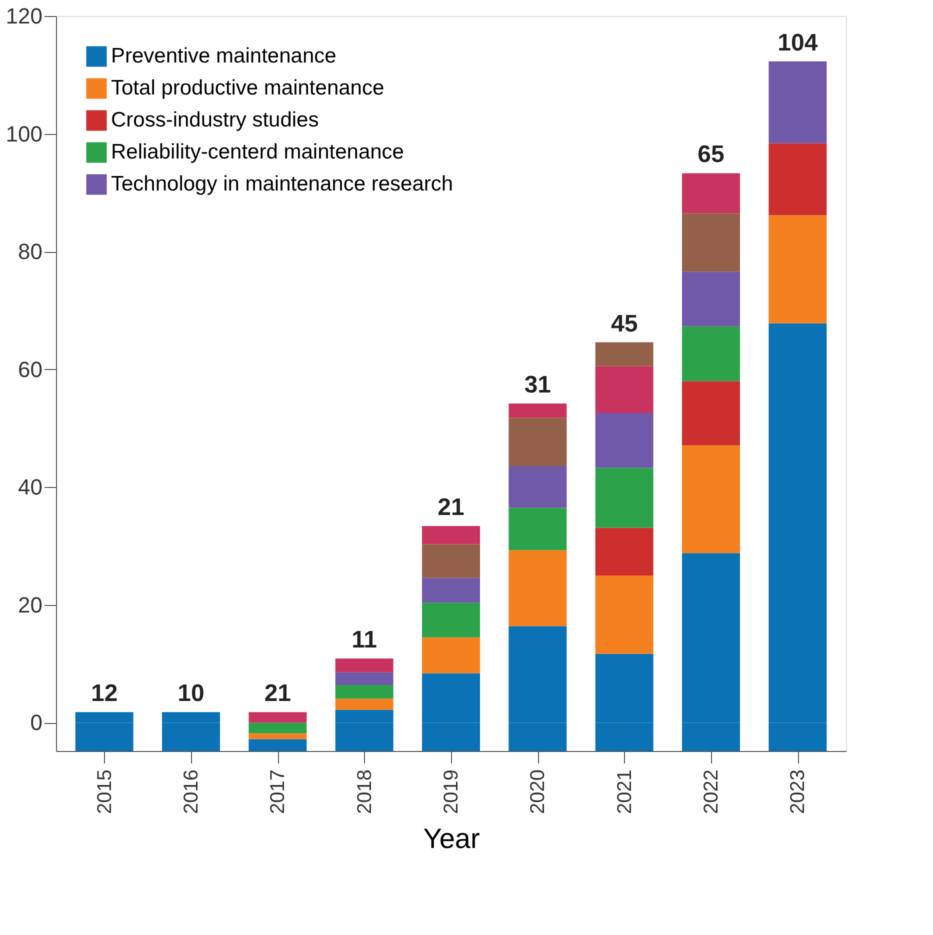 The width and height of the screenshot is (933, 935). What do you see at coordinates (36, 723) in the screenshot?
I see `y-tick-label: 0` at bounding box center [36, 723].